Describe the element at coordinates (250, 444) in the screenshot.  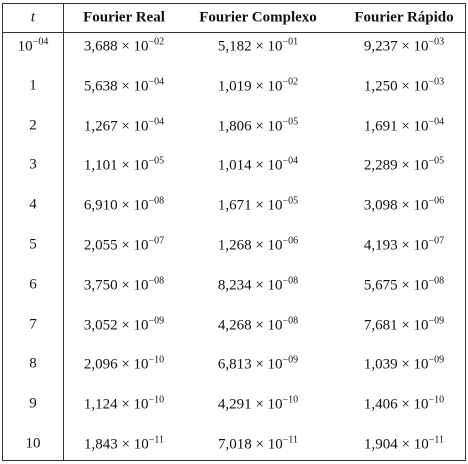
I see `mantissa: 7,018 × 10` at that location.